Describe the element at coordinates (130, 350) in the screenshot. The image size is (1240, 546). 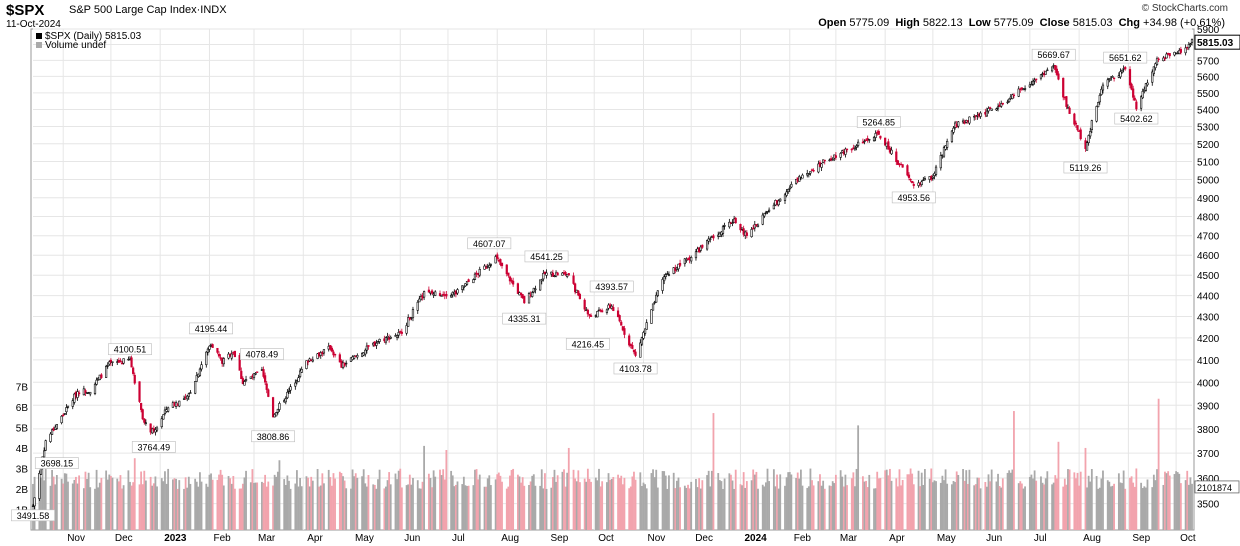
I see `annotation-label: 4100.51` at that location.